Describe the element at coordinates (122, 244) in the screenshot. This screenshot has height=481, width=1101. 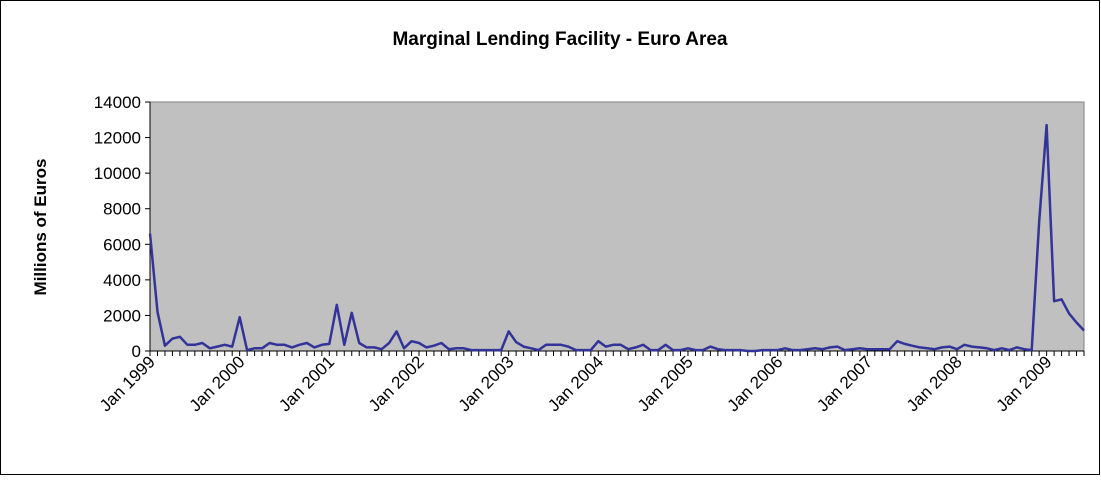
I see `y-tick-label: 6000` at that location.